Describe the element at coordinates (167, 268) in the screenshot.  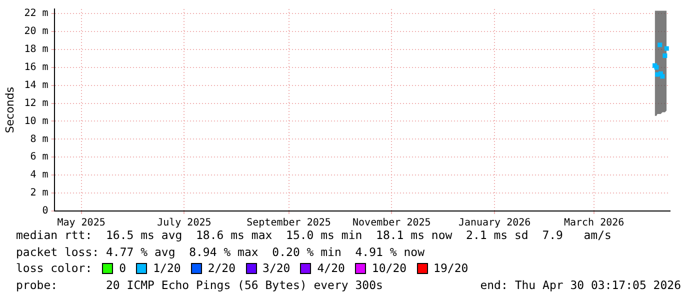
I see `legend-label: 1/20` at that location.